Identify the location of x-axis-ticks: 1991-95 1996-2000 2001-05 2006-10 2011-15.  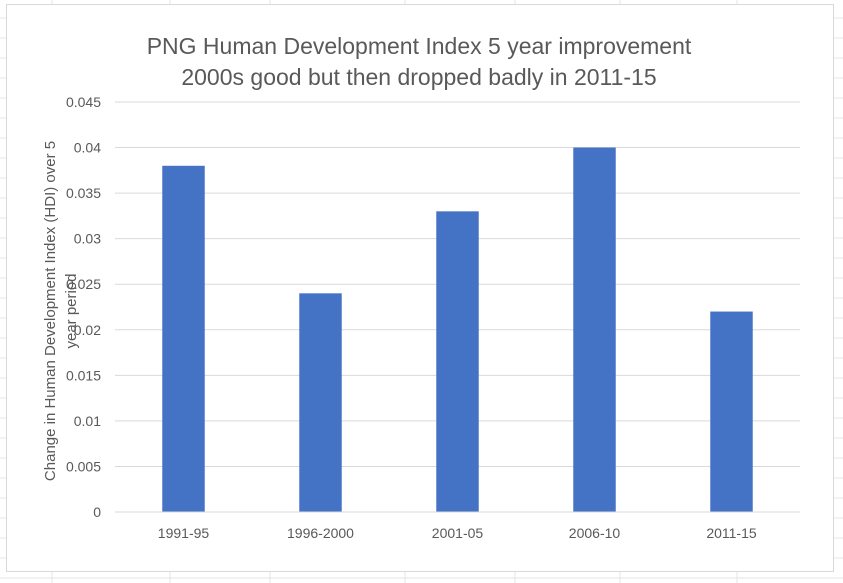
(457, 533).